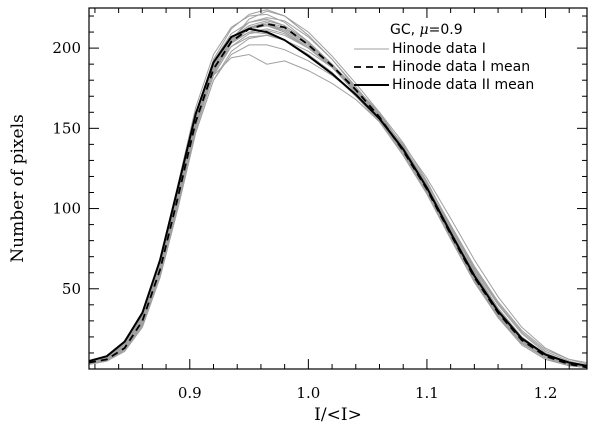  Describe the element at coordinates (446, 30) in the screenshot. I see `legend-title-suffix: =0.9` at that location.